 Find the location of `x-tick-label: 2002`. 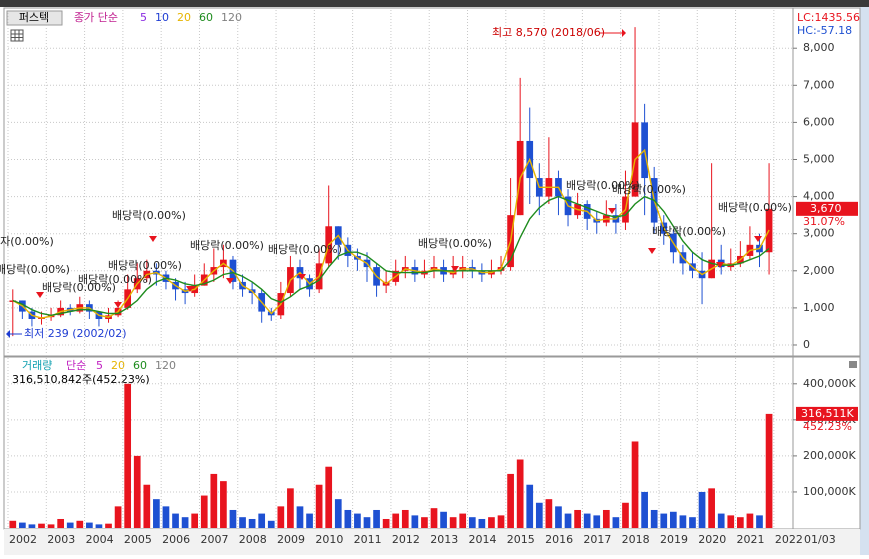

x-tick-label: 2002 is located at coordinates (23, 539).